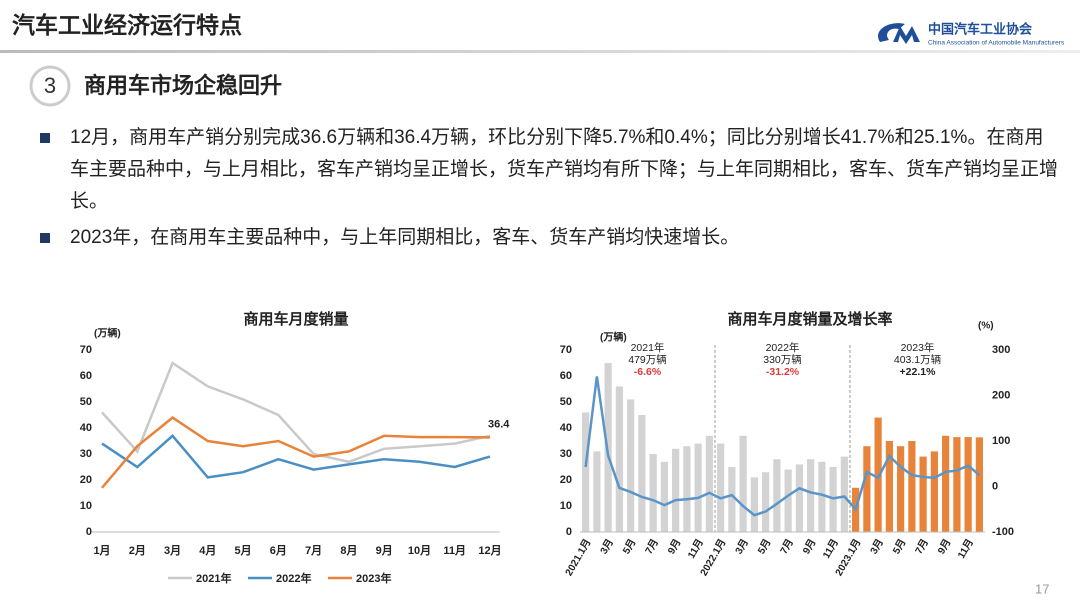 This screenshot has width=1080, height=607. Describe the element at coordinates (278, 550) in the screenshot. I see `x-tick-label: 6月` at that location.